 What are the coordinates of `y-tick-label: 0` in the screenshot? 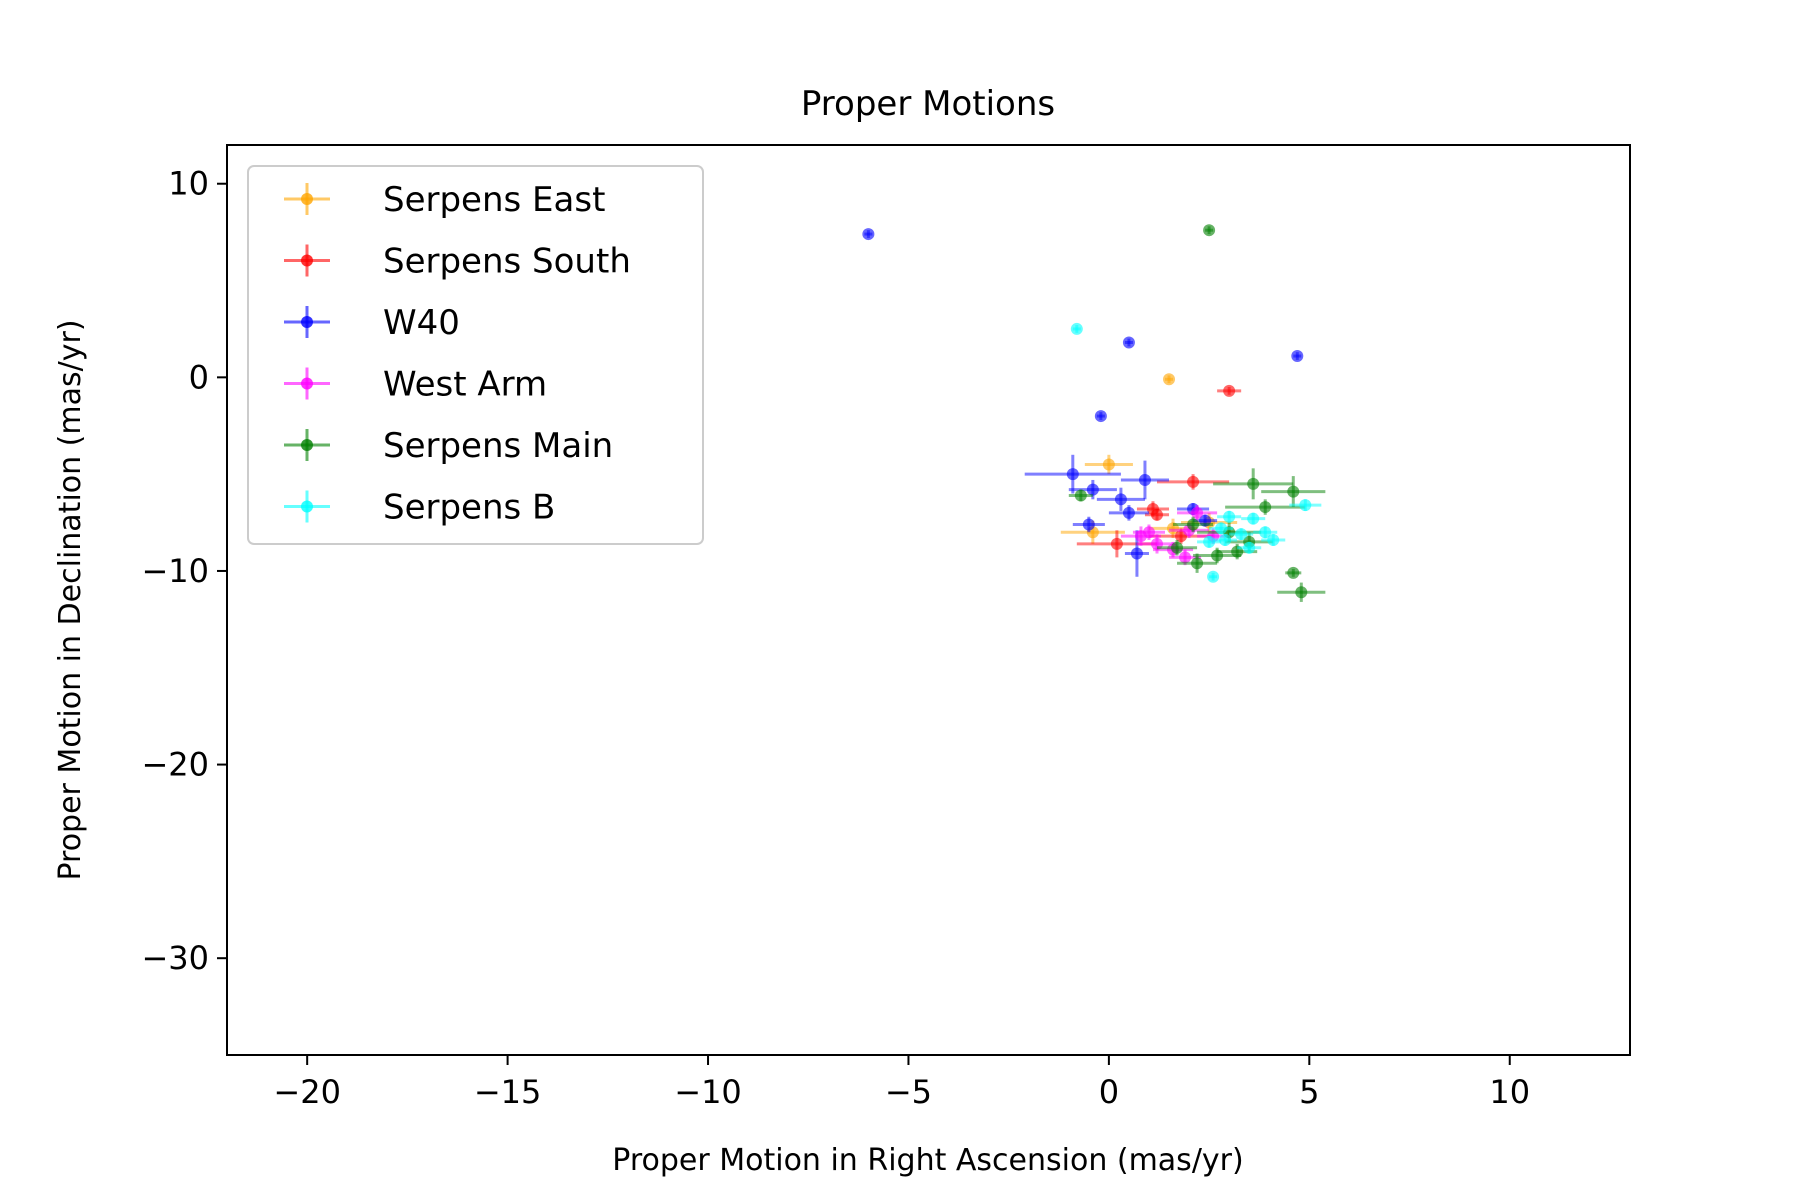 It's located at (199, 377).